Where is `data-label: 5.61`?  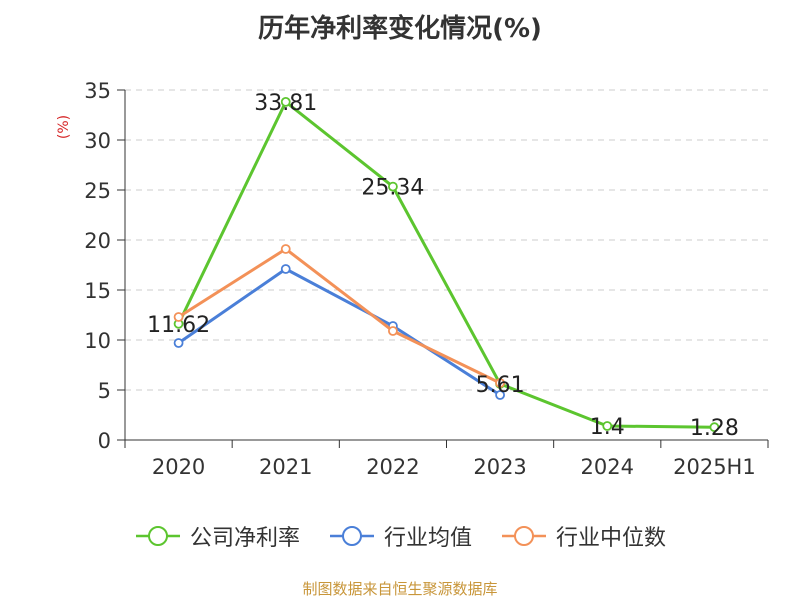 data-label: 5.61 is located at coordinates (500, 385).